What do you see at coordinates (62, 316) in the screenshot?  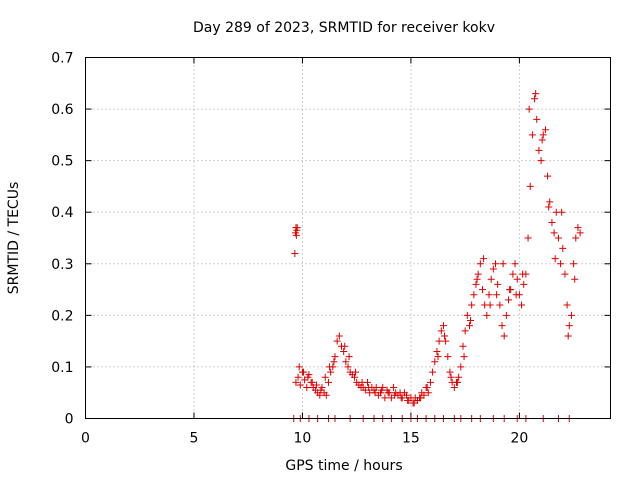 I see `y-tick-label: 0.2` at bounding box center [62, 316].